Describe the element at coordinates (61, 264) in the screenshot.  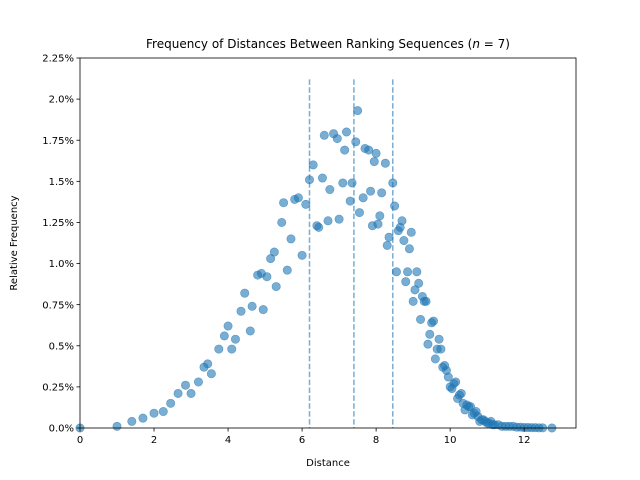
I see `y-tick-label: 1.0%` at that location.